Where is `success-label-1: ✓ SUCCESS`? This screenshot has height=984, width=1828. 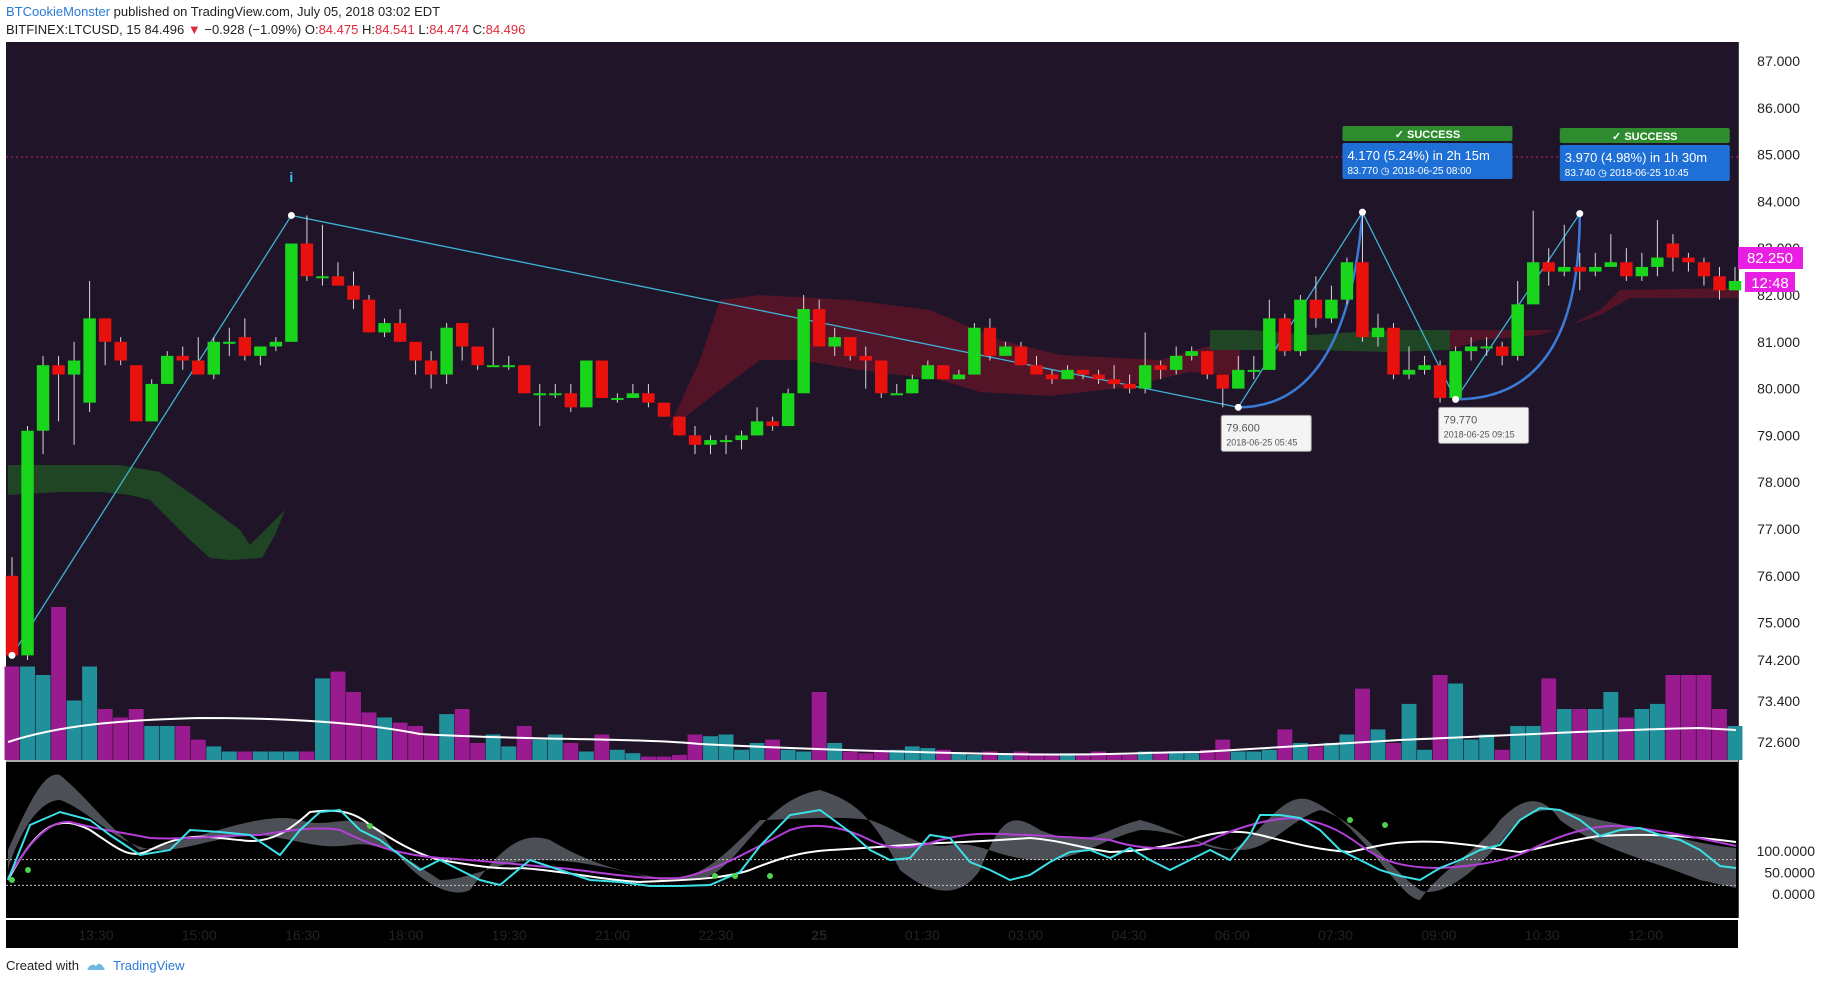 success-label-1: ✓ SUCCESS is located at coordinates (1427, 135).